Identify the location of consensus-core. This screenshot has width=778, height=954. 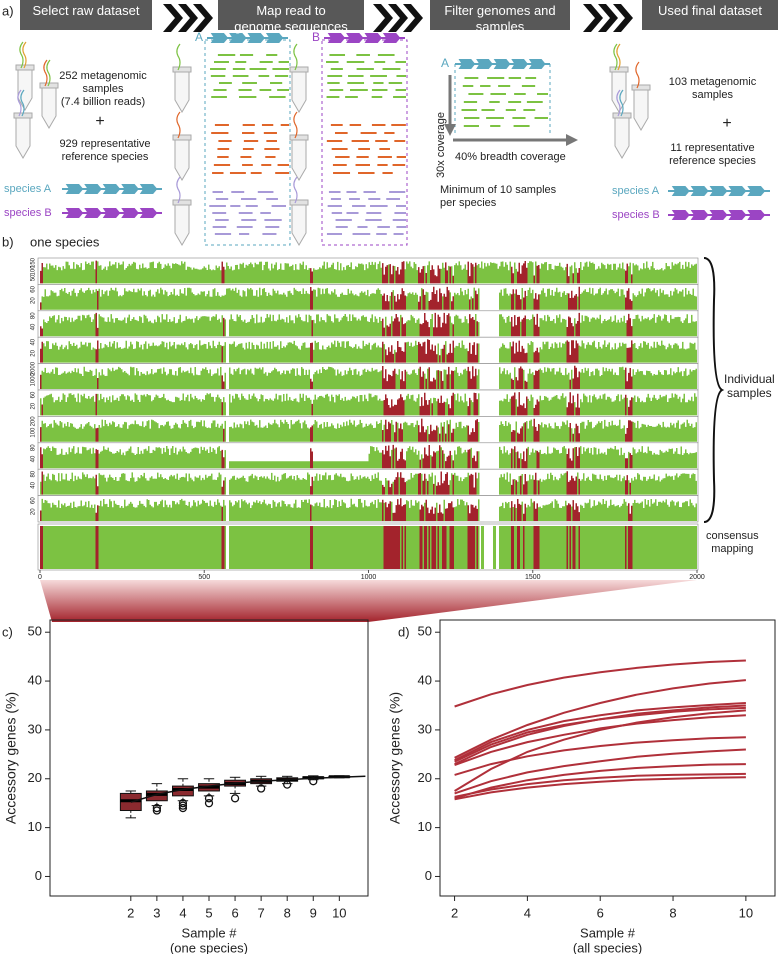
(370, 547).